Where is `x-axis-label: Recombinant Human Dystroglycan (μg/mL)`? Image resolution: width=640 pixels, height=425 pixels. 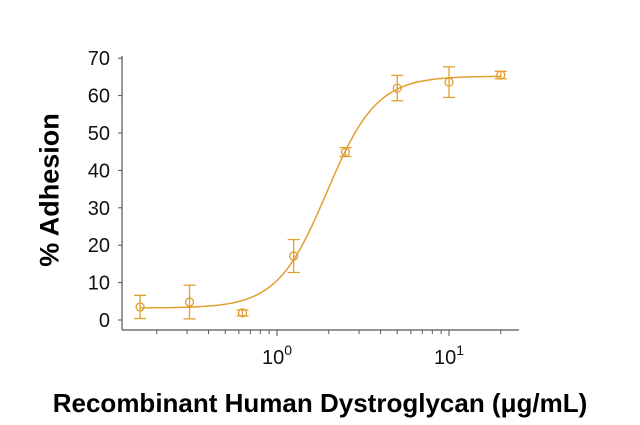 x-axis-label: Recombinant Human Dystroglycan (μg/mL) is located at coordinates (320, 403).